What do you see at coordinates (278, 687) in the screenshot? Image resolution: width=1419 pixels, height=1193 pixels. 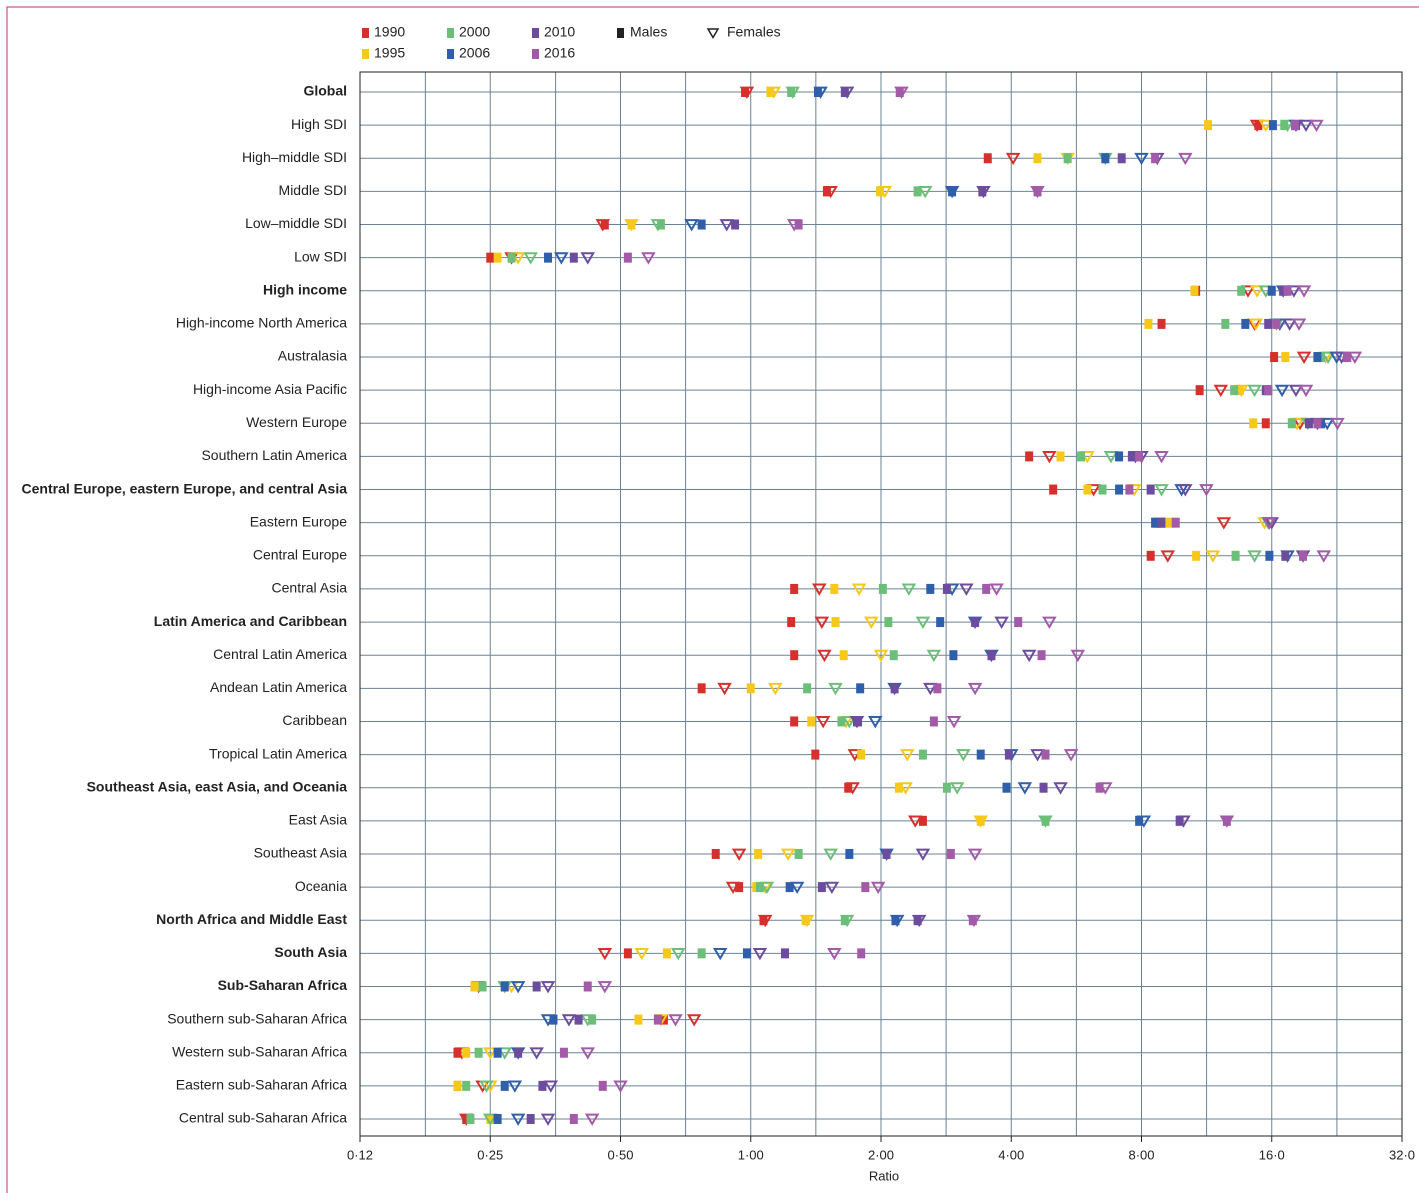 I see `category-label: Andean Latin America` at bounding box center [278, 687].